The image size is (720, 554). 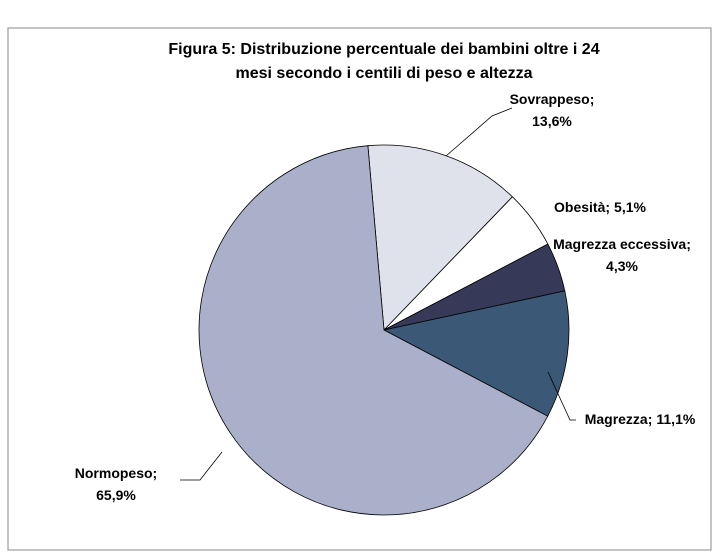 What do you see at coordinates (630, 207) in the screenshot?
I see `value-label: 5,1%` at bounding box center [630, 207].